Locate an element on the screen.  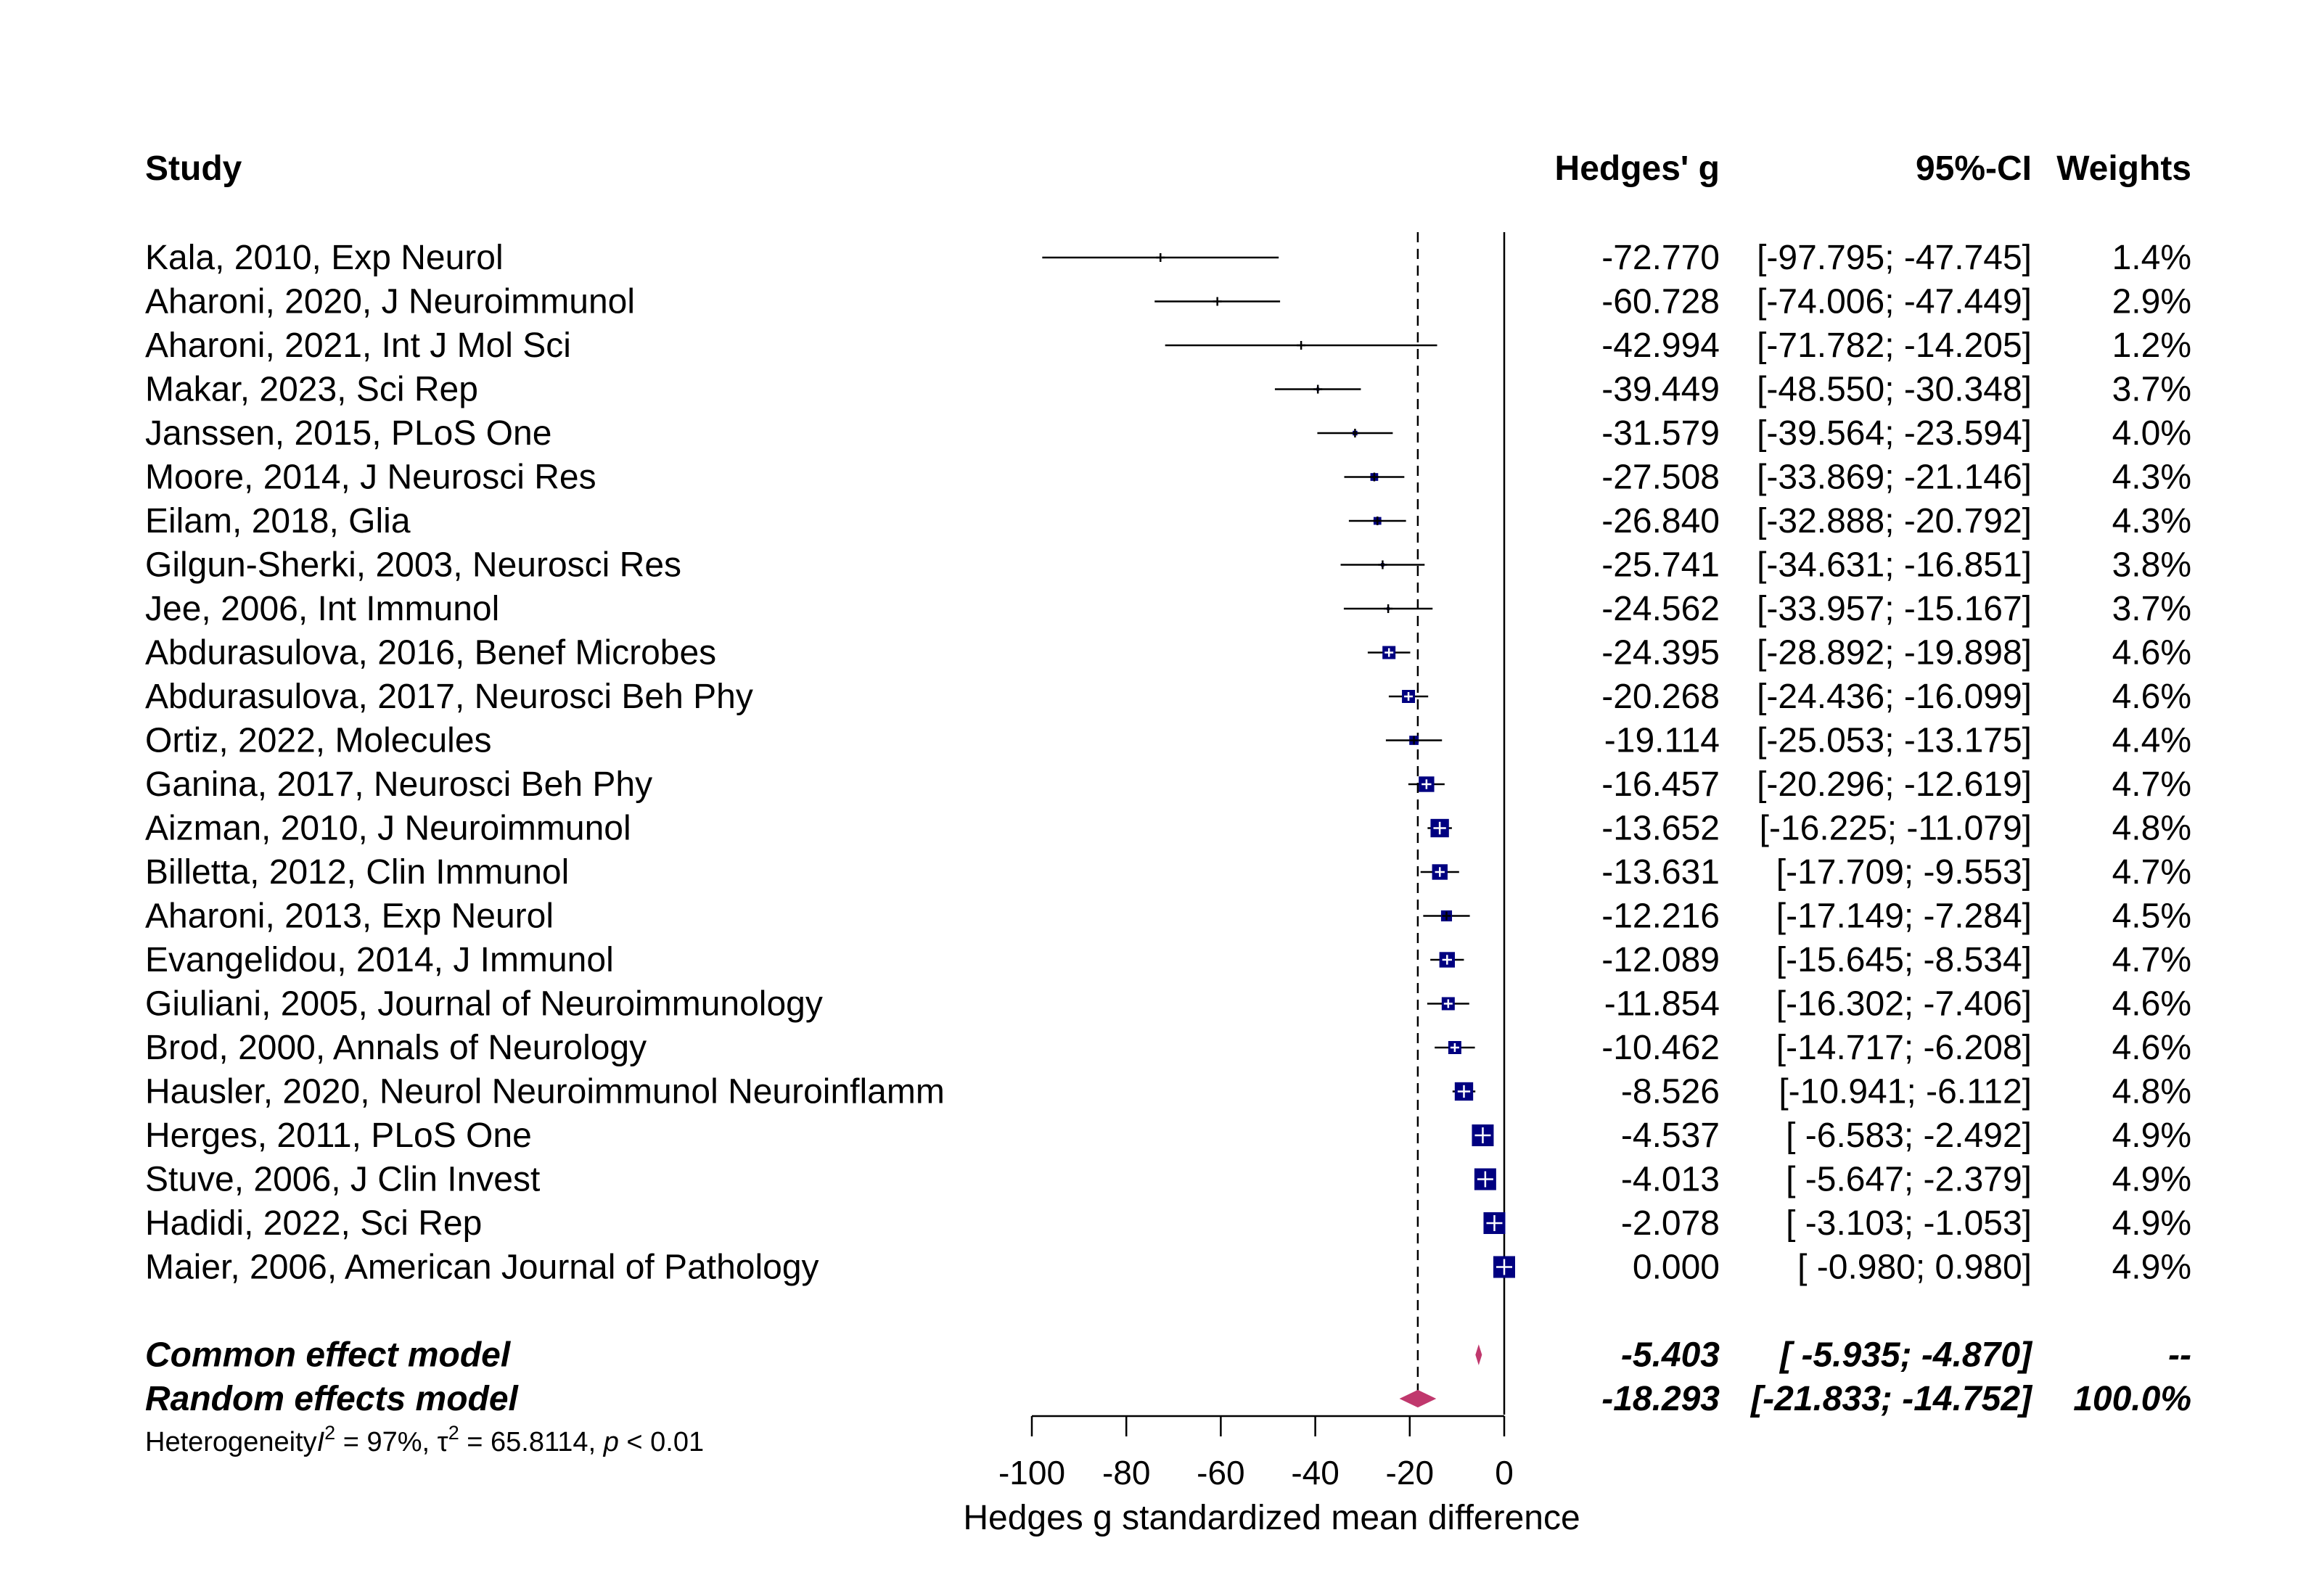
study-weight: 1.2% is located at coordinates (2151, 345).